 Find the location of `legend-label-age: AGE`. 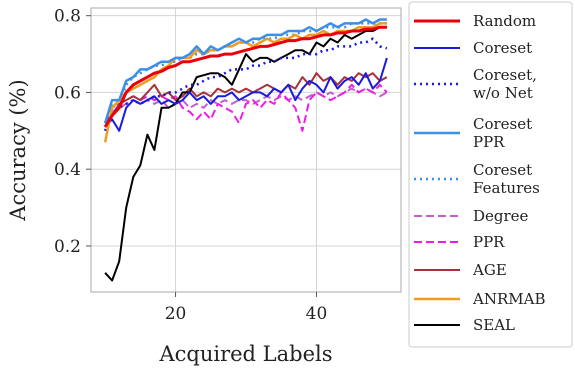

legend-label-age: AGE is located at coordinates (489, 270).